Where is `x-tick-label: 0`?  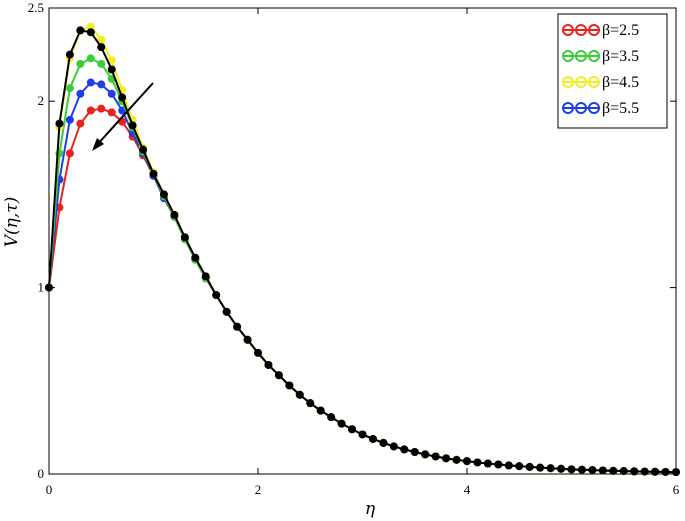 x-tick-label: 0 is located at coordinates (49, 489).